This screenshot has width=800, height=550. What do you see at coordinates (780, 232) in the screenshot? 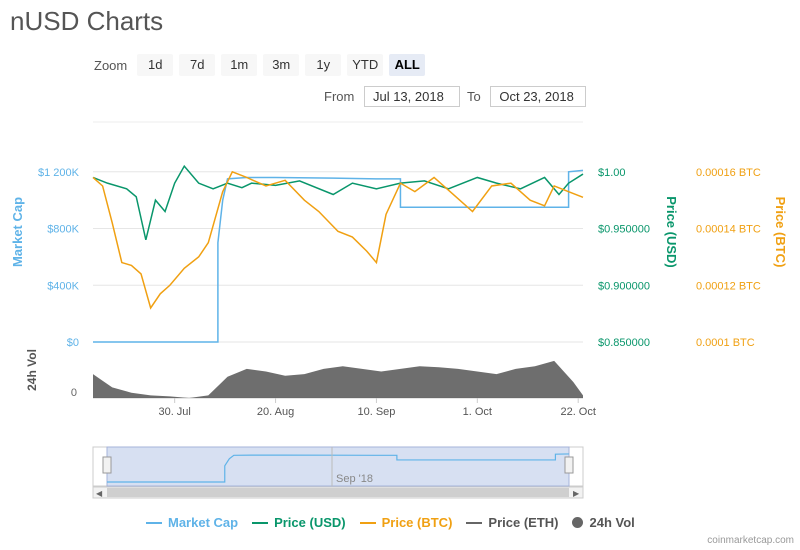
I see `btc-axis-title: Price (BTC)` at bounding box center [780, 232].